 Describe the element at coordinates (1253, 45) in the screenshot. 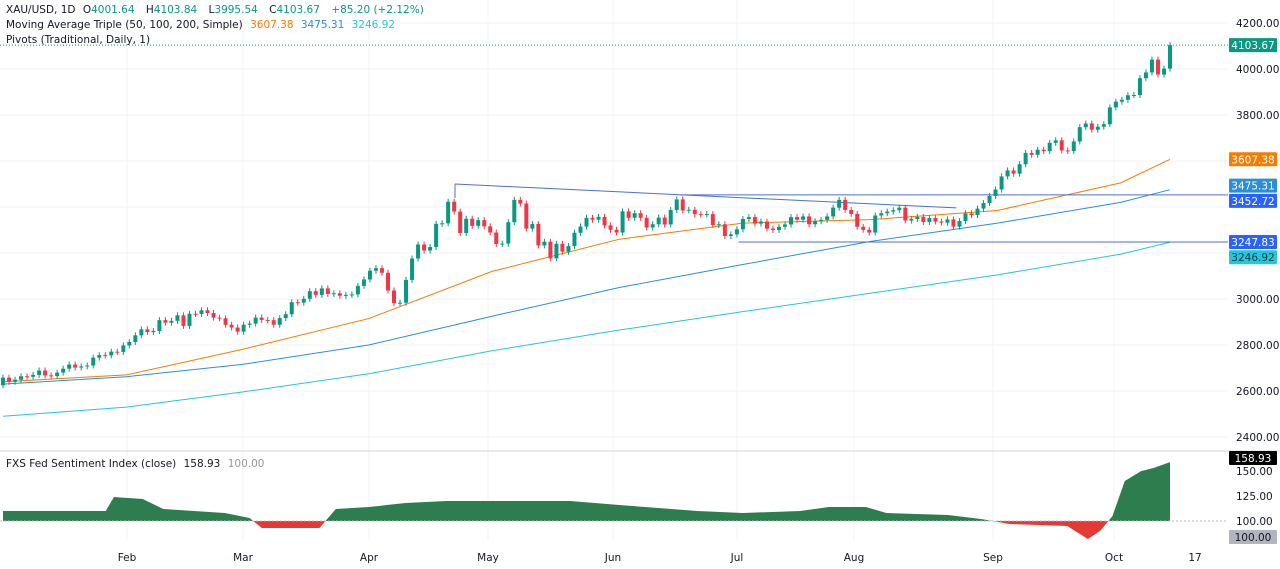

I see `last-price-tag-bg` at that location.